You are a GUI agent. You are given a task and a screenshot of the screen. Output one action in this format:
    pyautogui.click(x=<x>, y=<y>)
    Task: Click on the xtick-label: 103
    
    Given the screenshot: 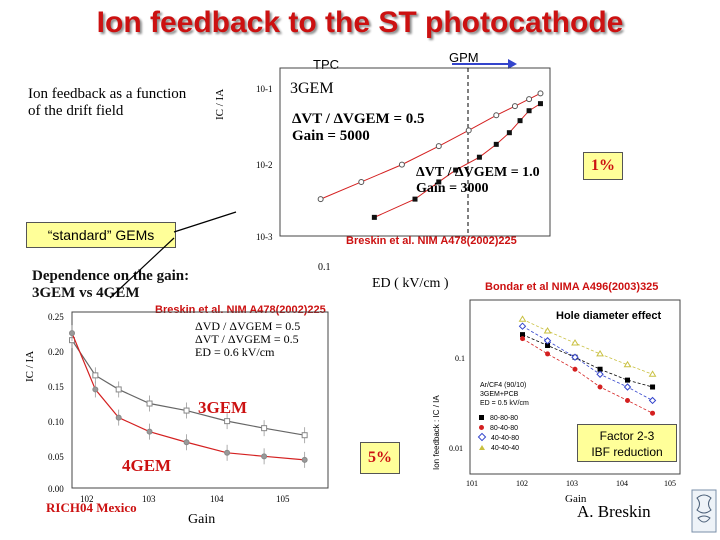 What is the action you would take?
    pyautogui.click(x=572, y=483)
    